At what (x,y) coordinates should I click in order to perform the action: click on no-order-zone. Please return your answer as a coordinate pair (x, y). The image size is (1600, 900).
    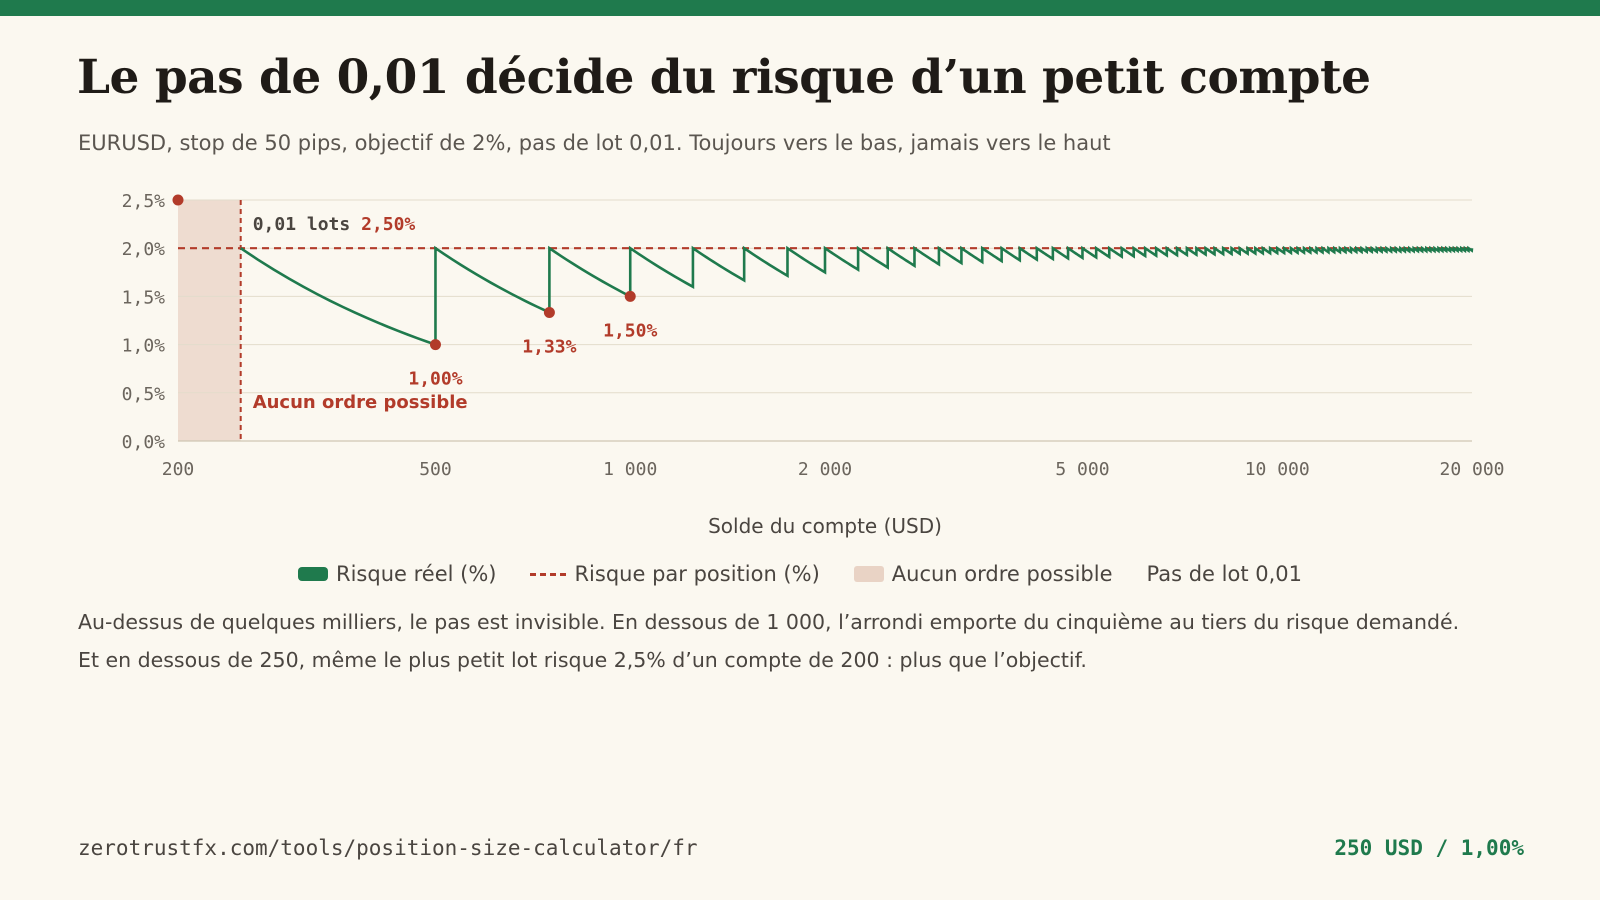
    Looking at the image, I should click on (209, 320).